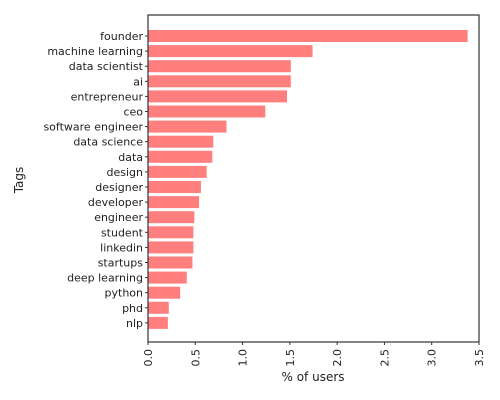 This screenshot has width=500, height=400. What do you see at coordinates (171, 232) in the screenshot?
I see `bar-student` at bounding box center [171, 232].